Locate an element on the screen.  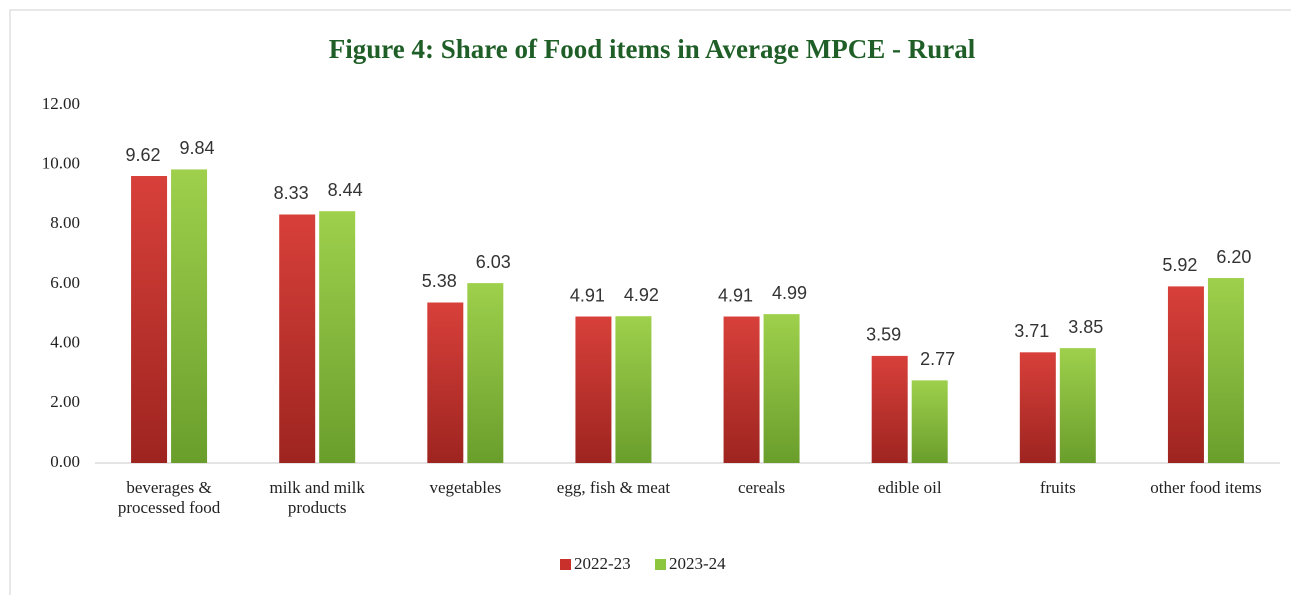
data-label: 9.62 is located at coordinates (143, 155).